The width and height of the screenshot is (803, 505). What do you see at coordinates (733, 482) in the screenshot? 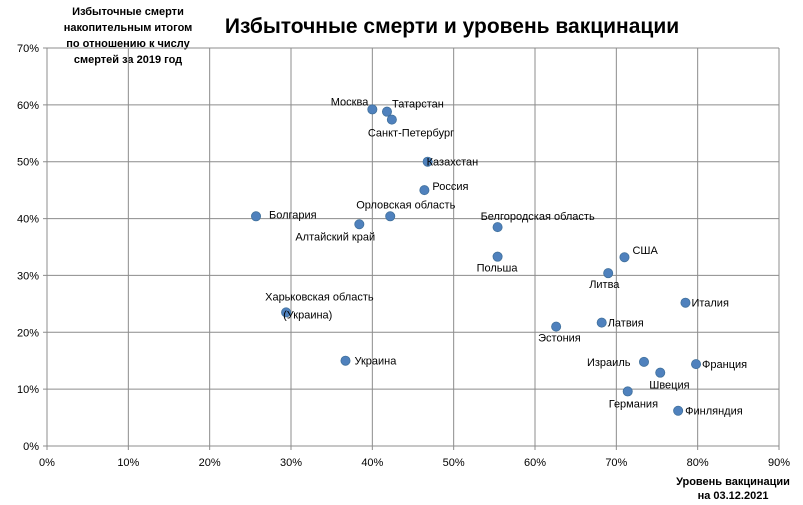
I see `x-axis-label-line: Уровень вакцинации` at bounding box center [733, 482].